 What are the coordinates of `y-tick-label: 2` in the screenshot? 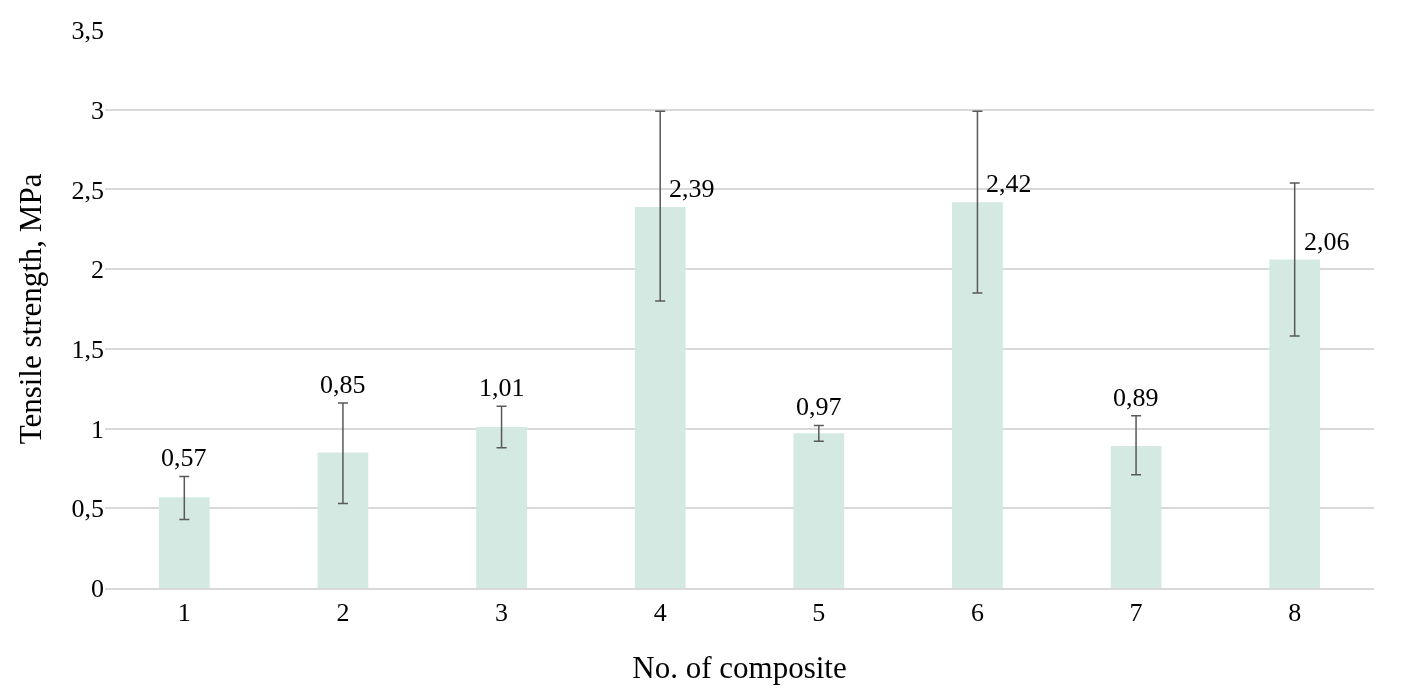 It's located at (97, 270).